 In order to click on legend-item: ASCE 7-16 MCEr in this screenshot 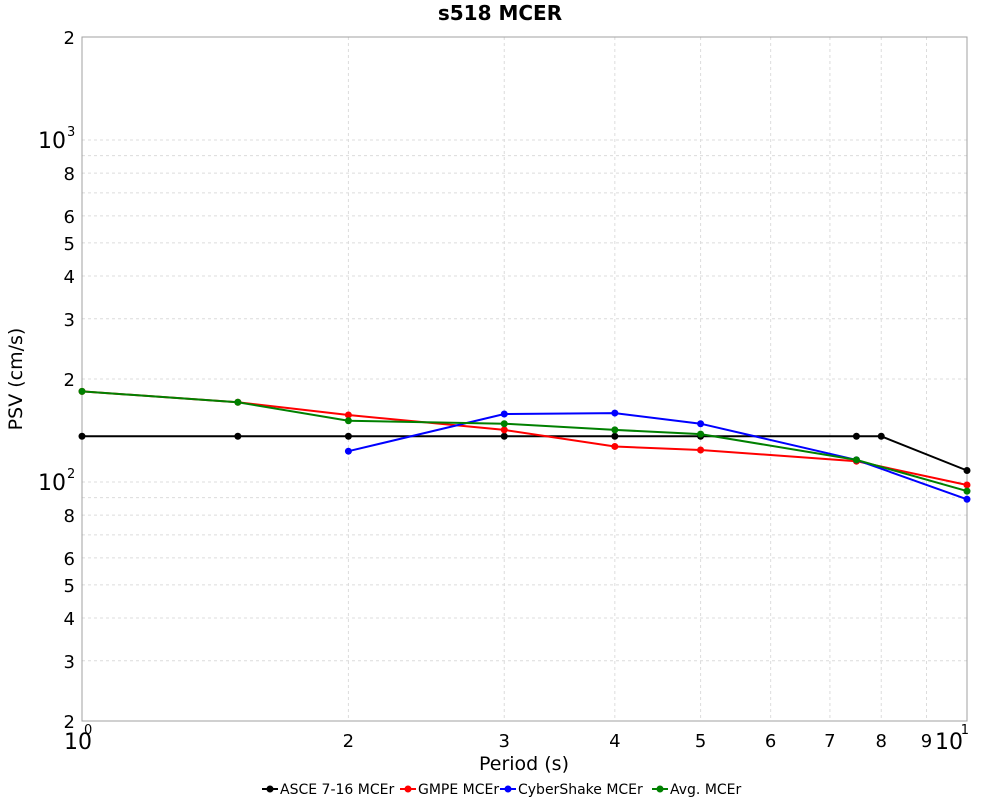, I will do `click(328, 790)`.